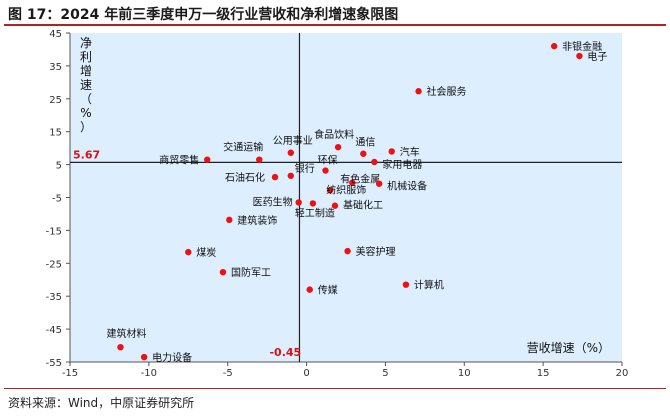 This screenshot has width=670, height=417. I want to click on footer-rule, so click(335, 388).